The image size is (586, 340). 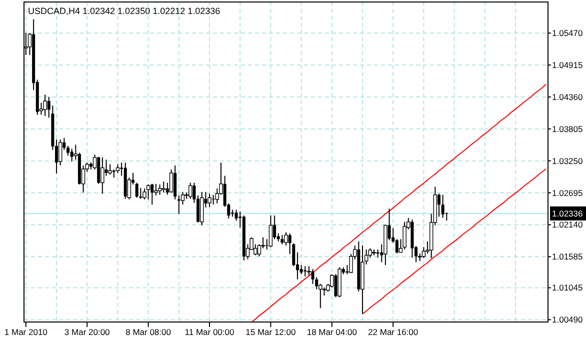 I want to click on x-tick-label: 3 Mar 20:00, so click(x=87, y=332).